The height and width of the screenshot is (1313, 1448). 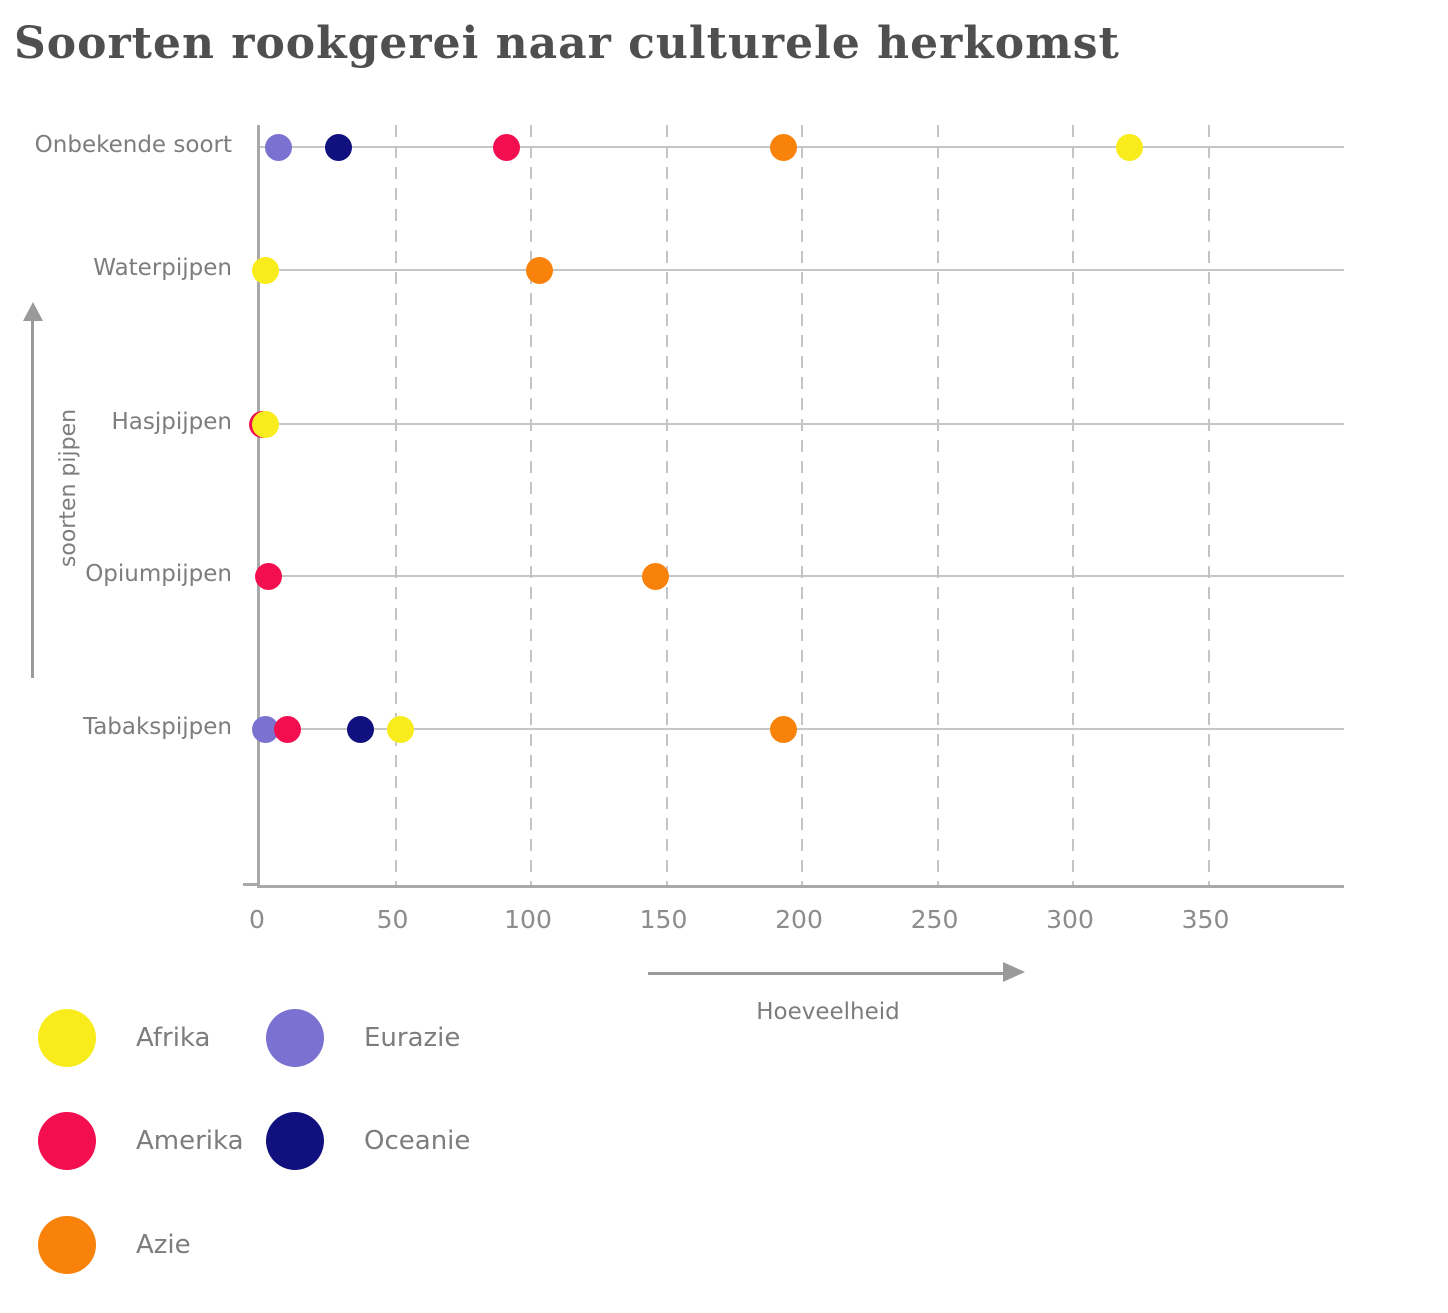 What do you see at coordinates (68, 488) in the screenshot?
I see `y-axis-title: soorten pijpen` at bounding box center [68, 488].